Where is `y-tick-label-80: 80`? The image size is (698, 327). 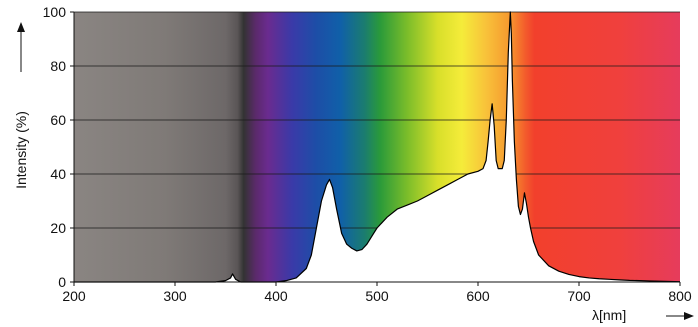
y-tick-label-80: 80 is located at coordinates (58, 66).